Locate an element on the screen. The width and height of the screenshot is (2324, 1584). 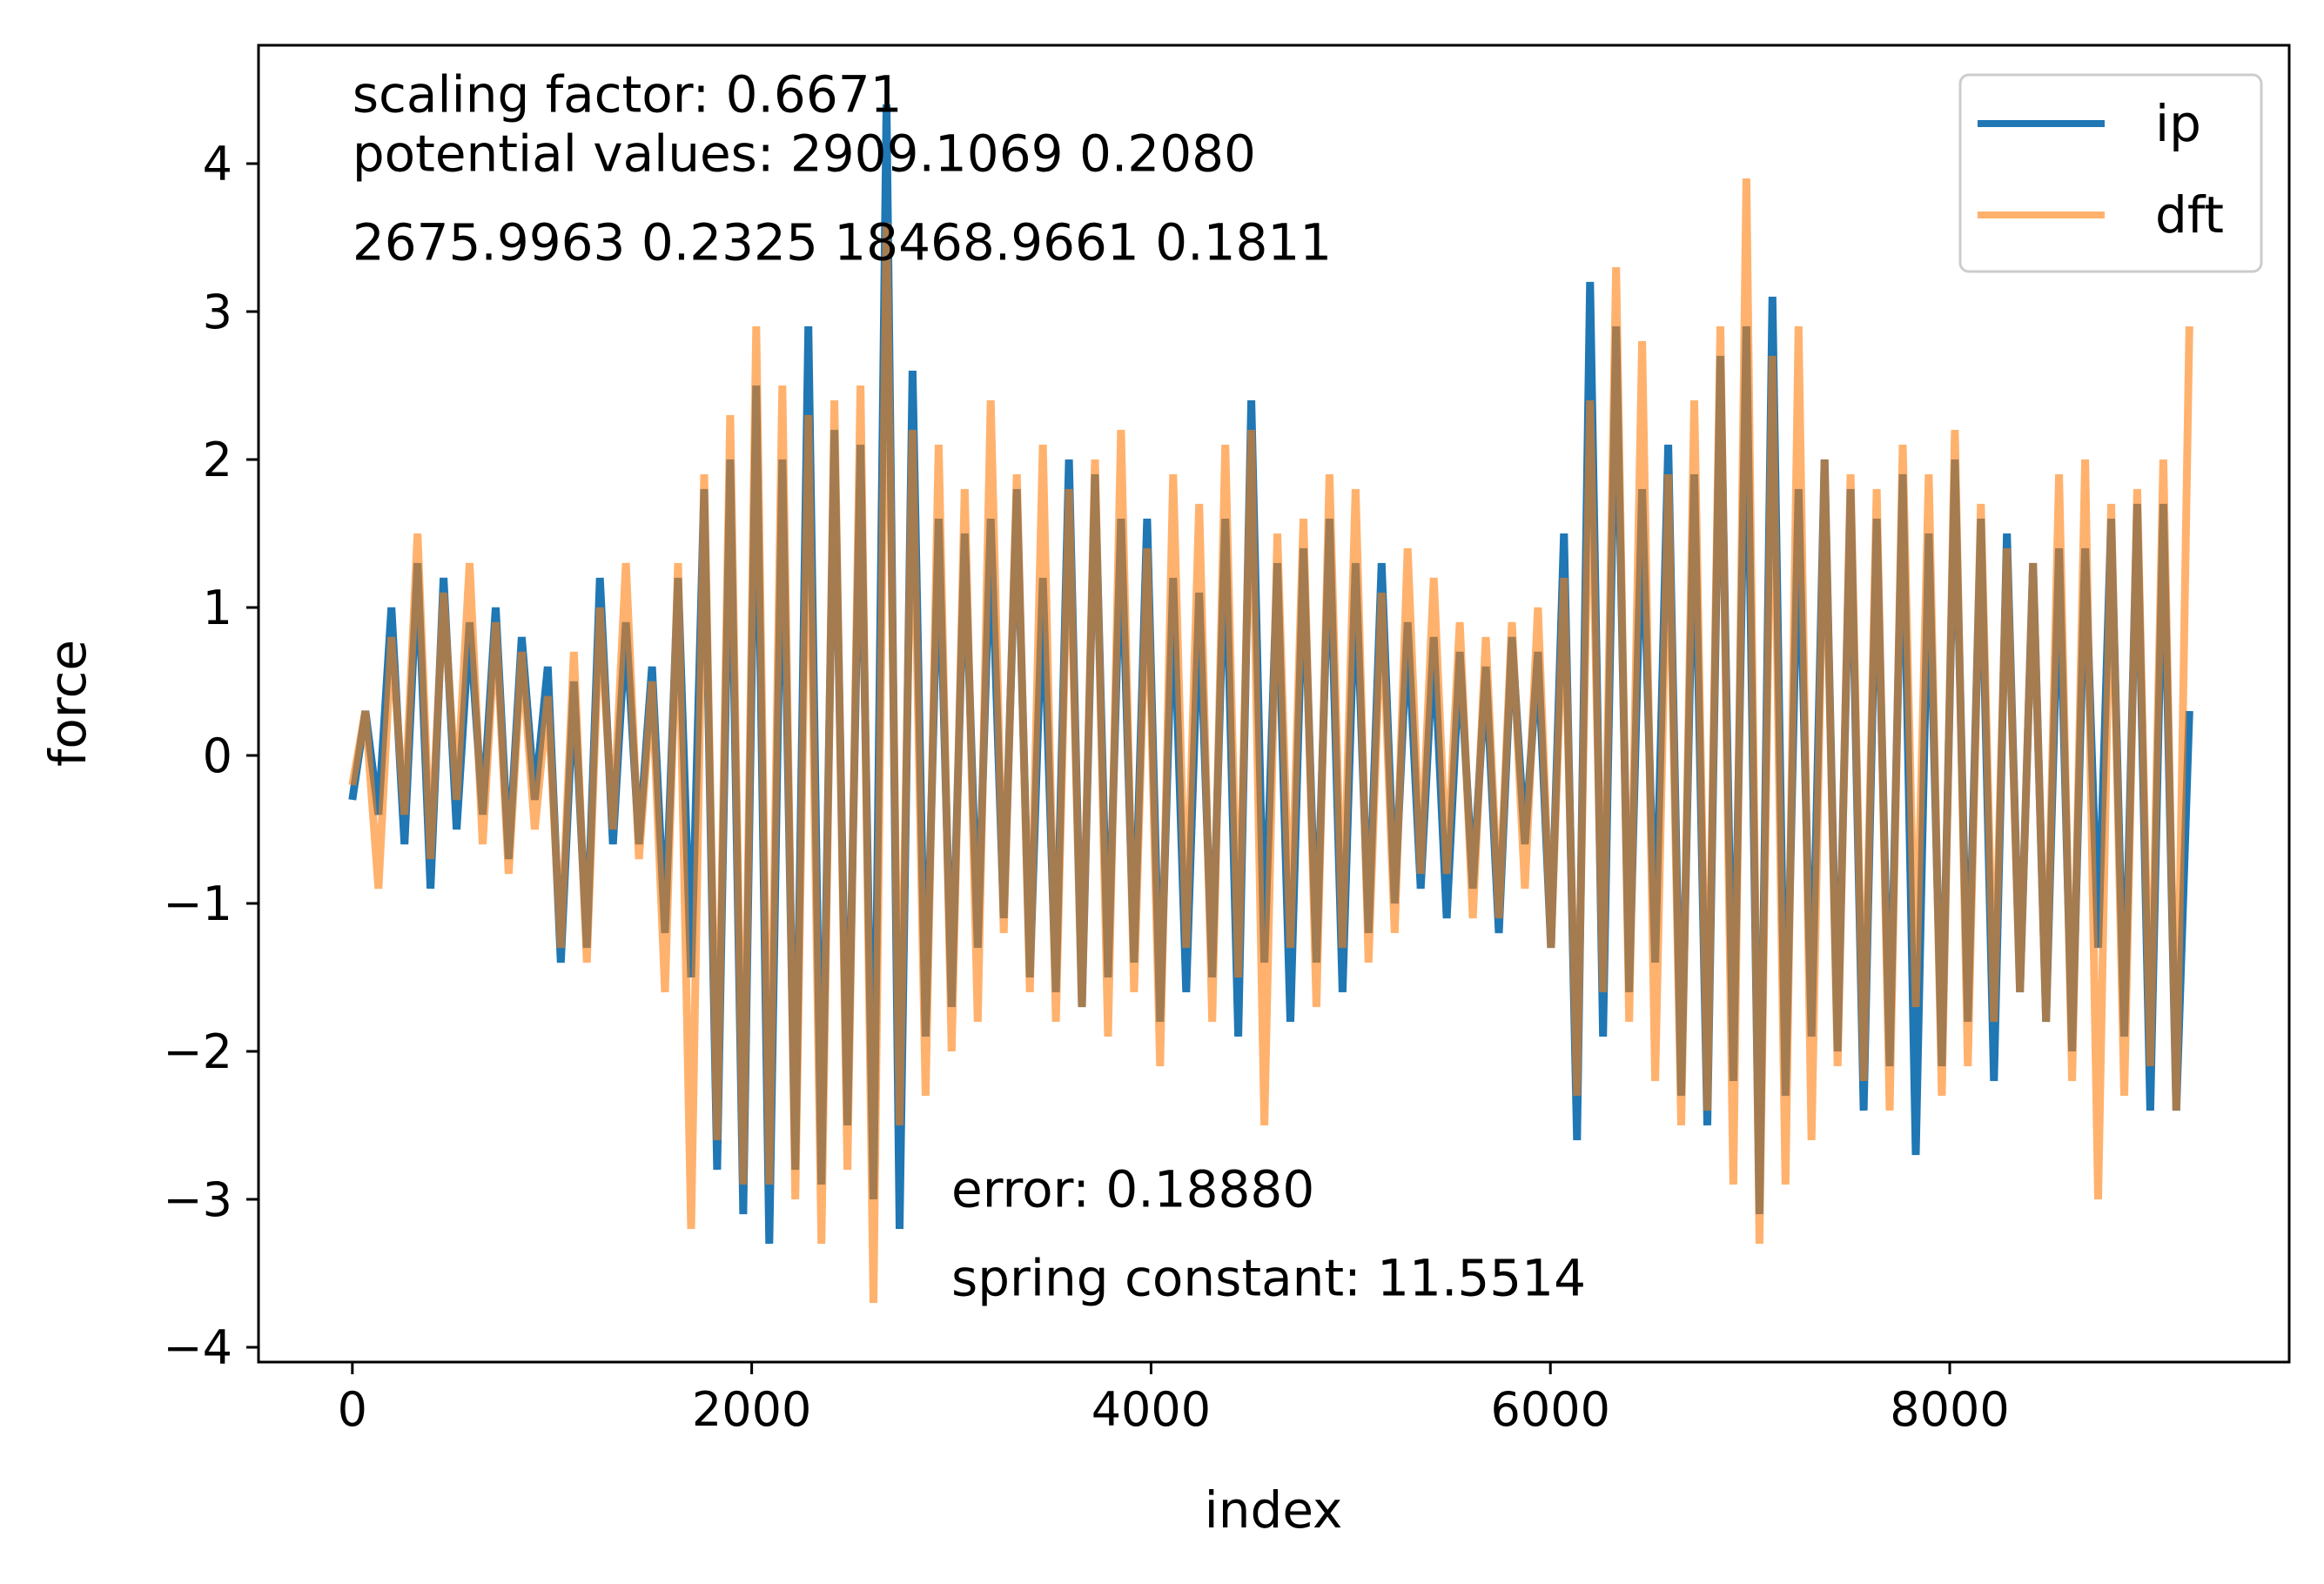
legend: ip dft is located at coordinates (2110, 173).